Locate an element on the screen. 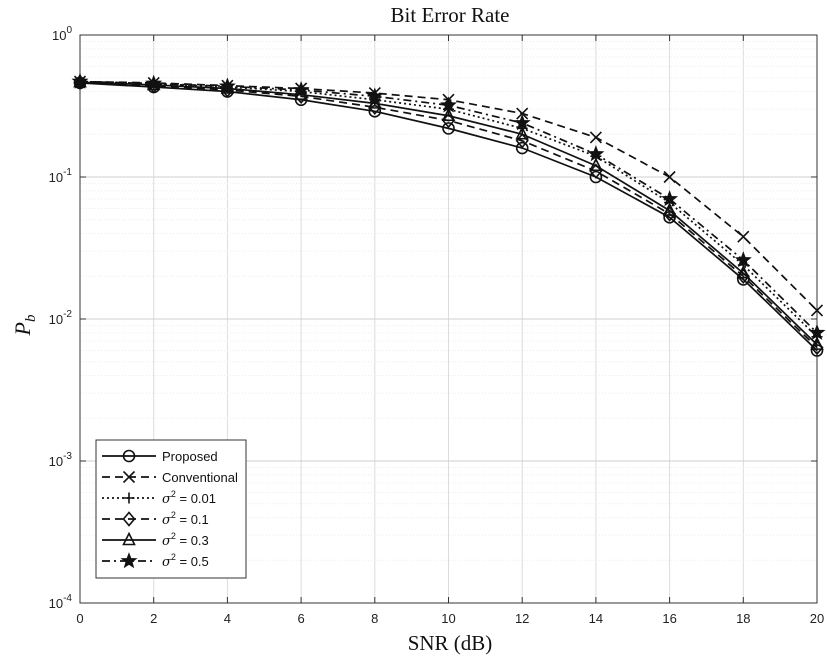  legend-box is located at coordinates (171, 509).